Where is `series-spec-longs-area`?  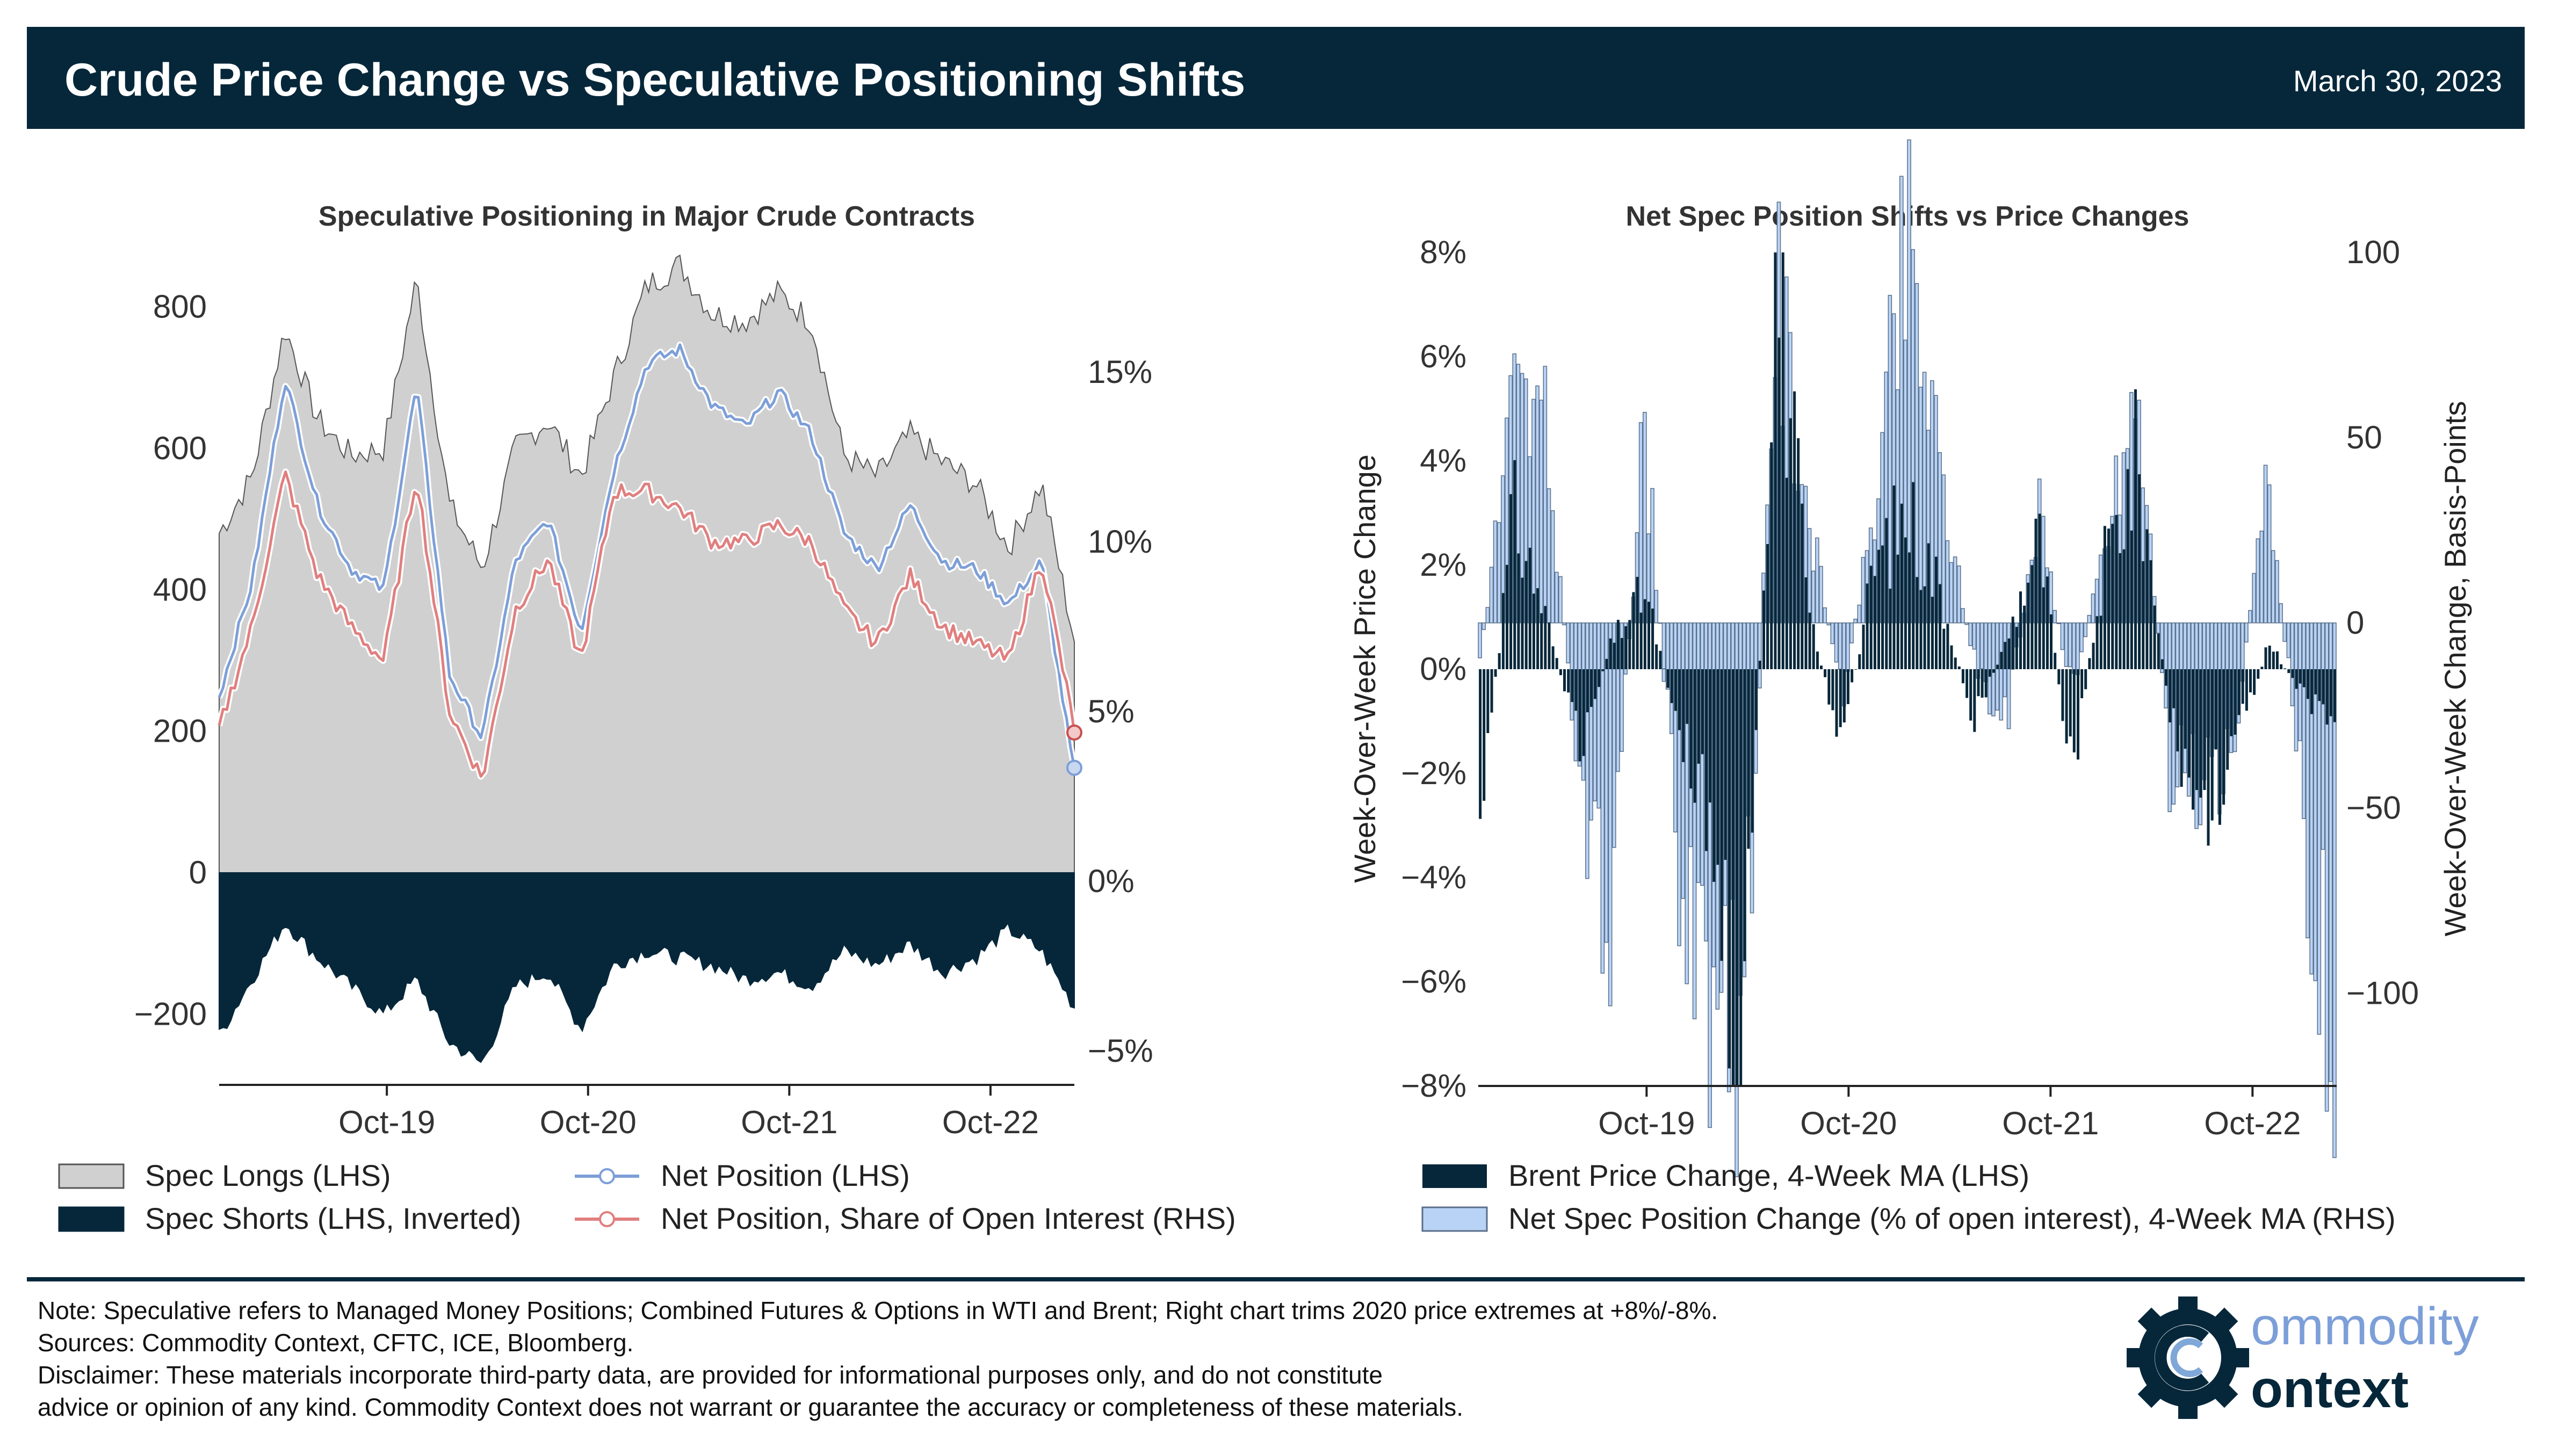 series-spec-longs-area is located at coordinates (647, 563).